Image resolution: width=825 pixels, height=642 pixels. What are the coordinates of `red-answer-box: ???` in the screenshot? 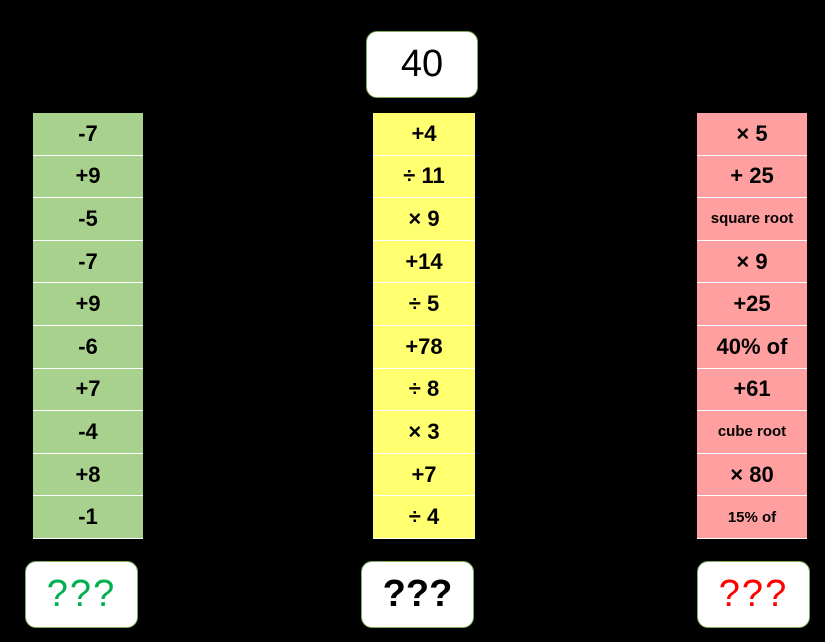 It's located at (753, 594).